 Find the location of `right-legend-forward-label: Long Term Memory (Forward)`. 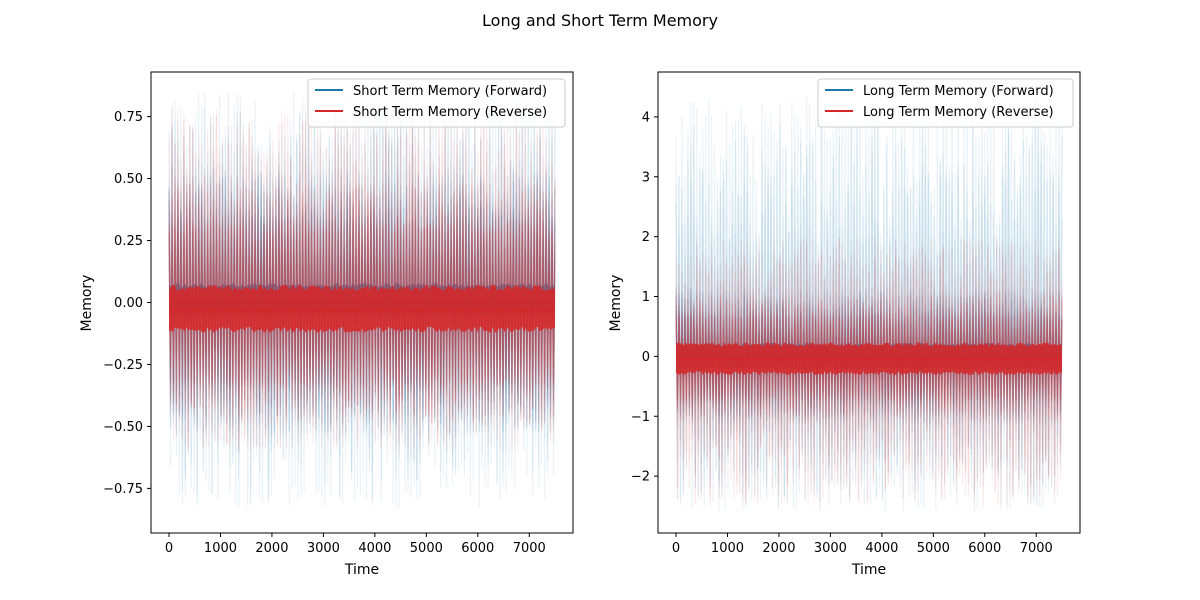

right-legend-forward-label: Long Term Memory (Forward) is located at coordinates (958, 91).